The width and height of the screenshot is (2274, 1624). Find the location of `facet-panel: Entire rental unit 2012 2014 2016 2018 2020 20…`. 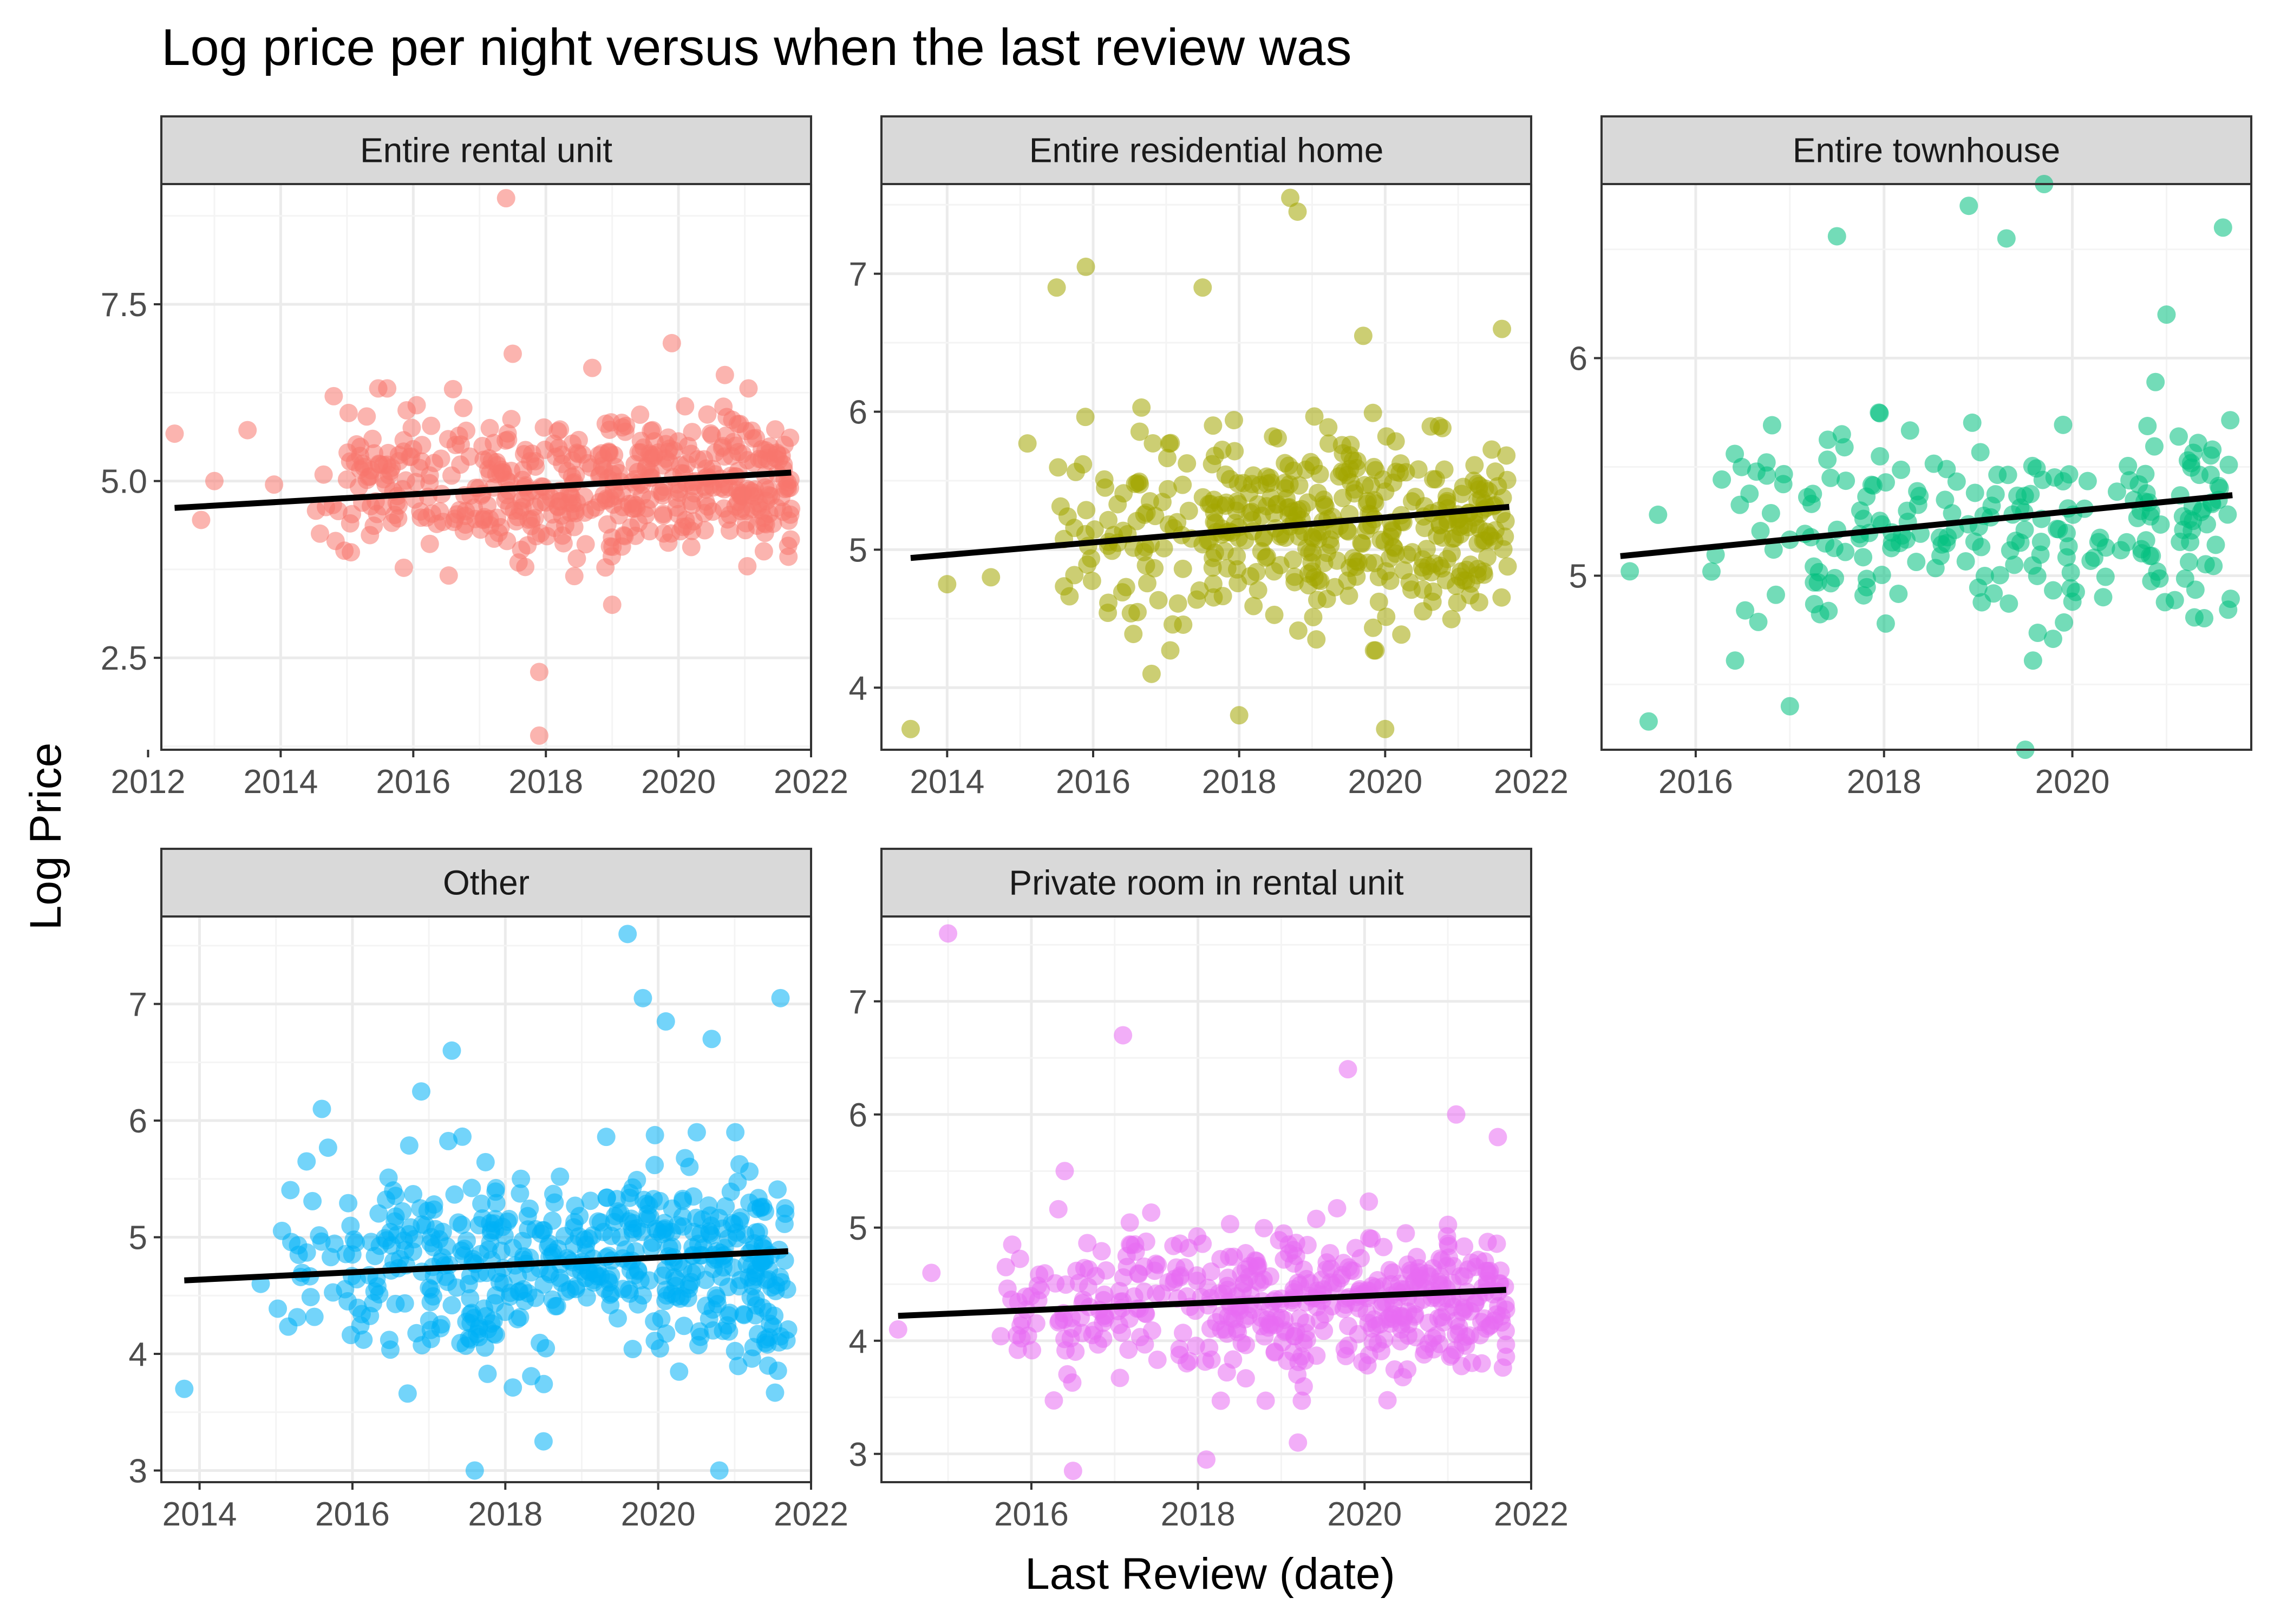

facet-panel: Entire rental unit 2012 2014 2016 2018 2020 20… is located at coordinates (475, 458).